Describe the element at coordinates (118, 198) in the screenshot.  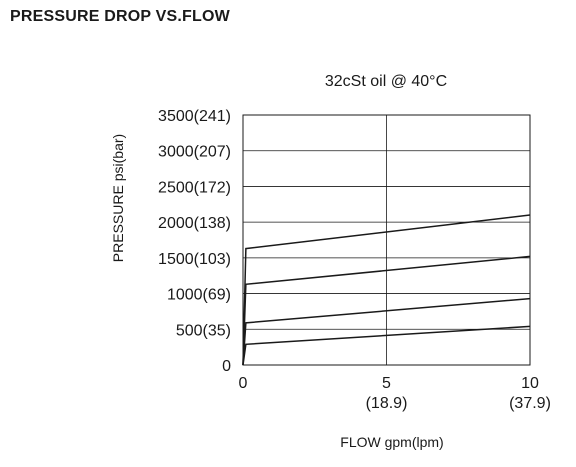
I see `y-axis-label: PRESSURE psi(bar)` at that location.